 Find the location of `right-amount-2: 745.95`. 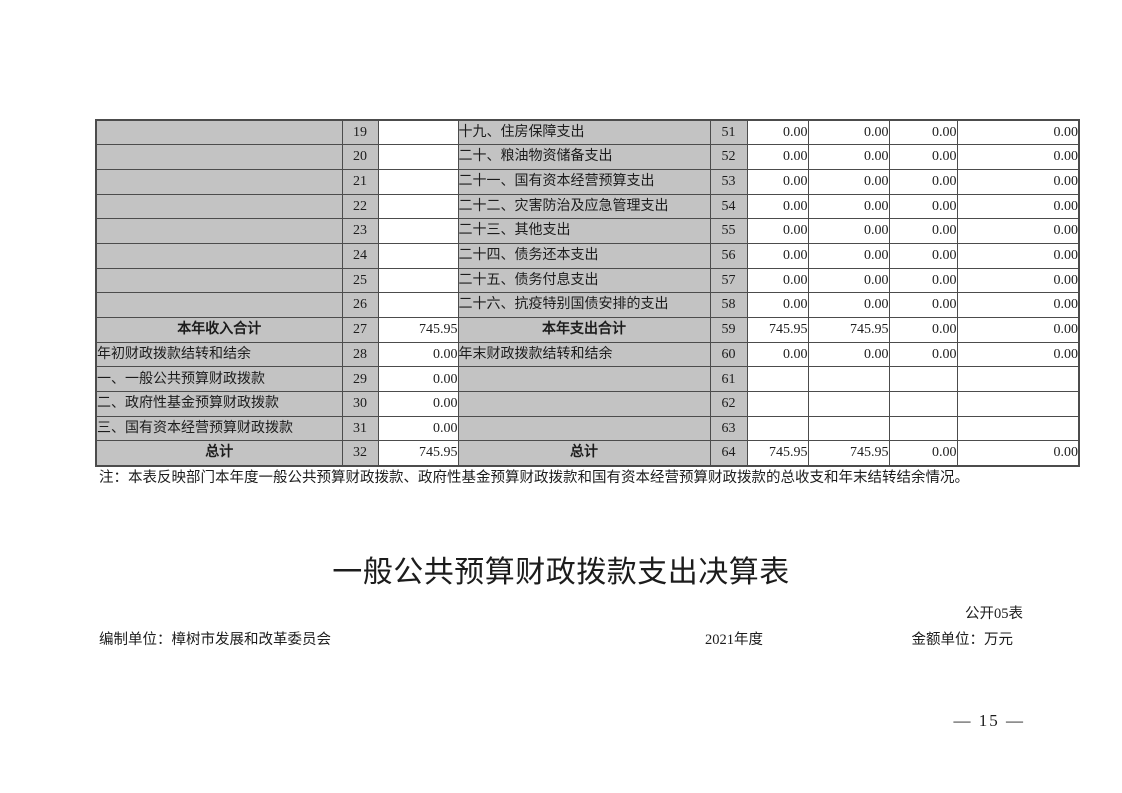

right-amount-2: 745.95 is located at coordinates (848, 453).